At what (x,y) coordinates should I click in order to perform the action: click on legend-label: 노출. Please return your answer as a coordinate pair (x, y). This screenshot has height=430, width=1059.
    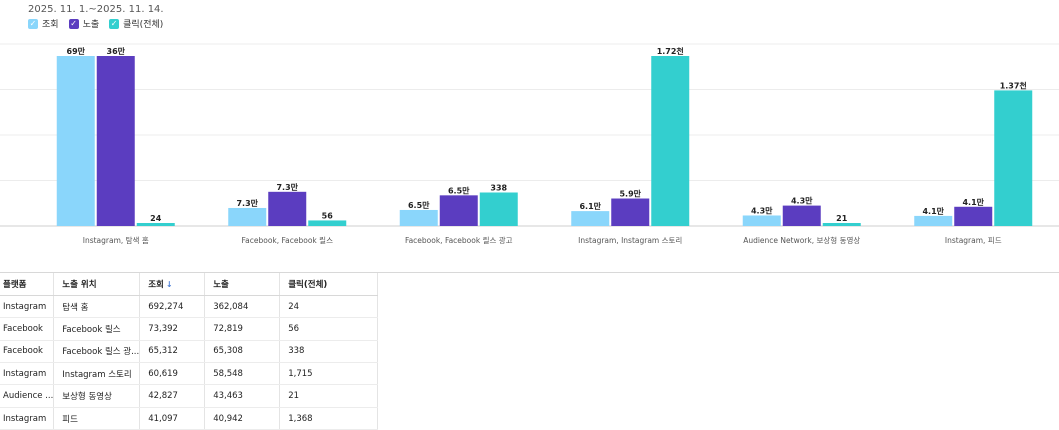
    Looking at the image, I should click on (91, 25).